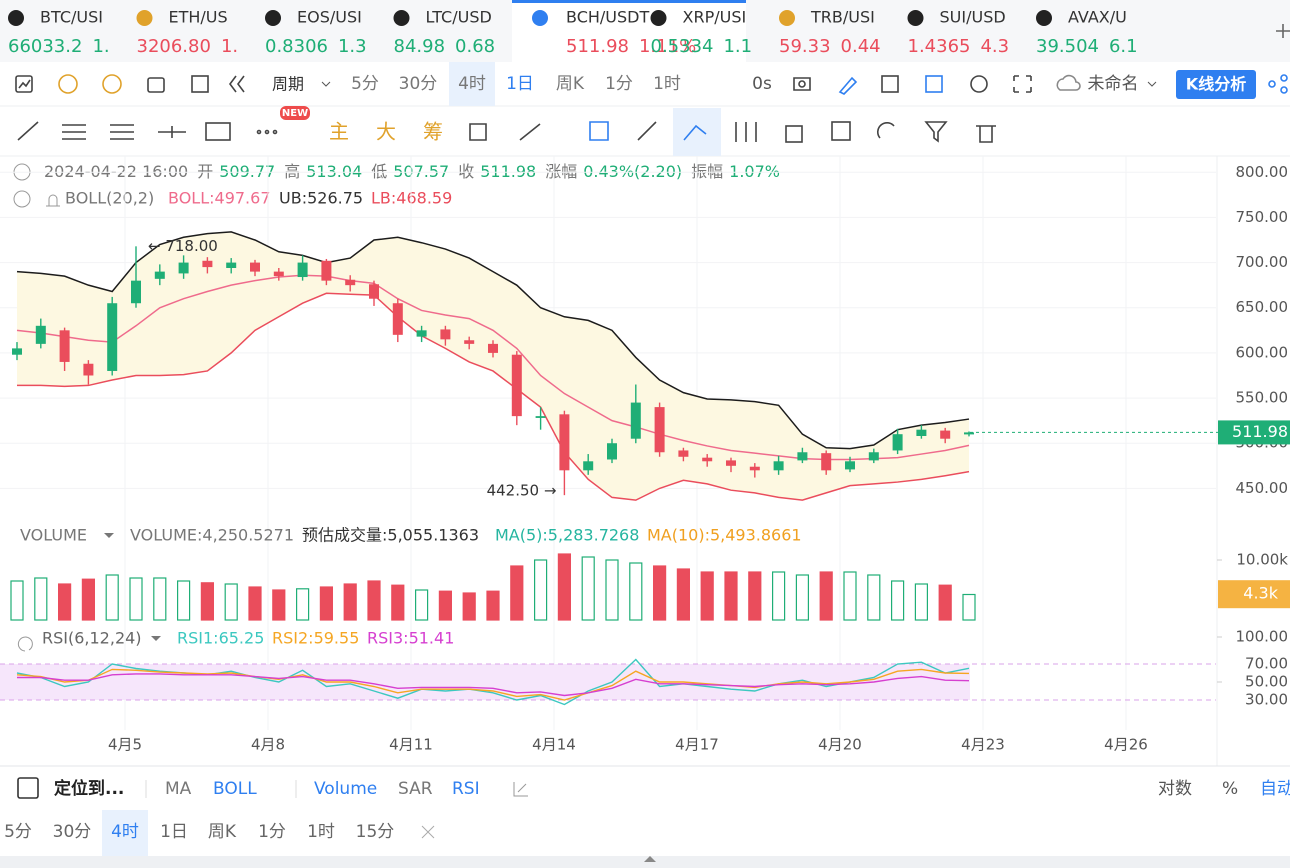 Image resolution: width=1290 pixels, height=868 pixels. I want to click on main-indicator: MA, so click(178, 789).